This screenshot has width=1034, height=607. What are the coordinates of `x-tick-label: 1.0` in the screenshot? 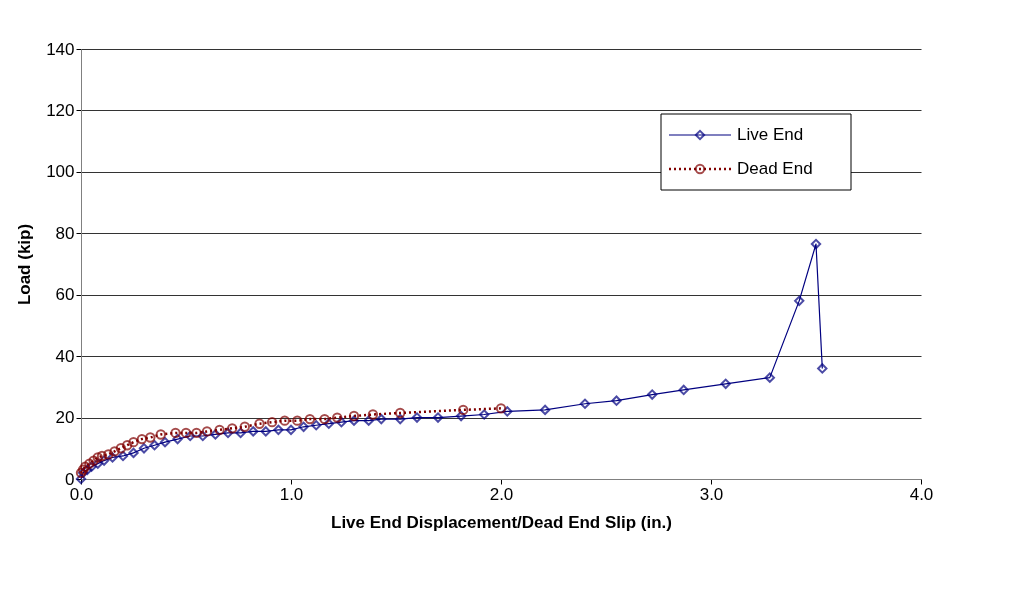 It's located at (291, 494).